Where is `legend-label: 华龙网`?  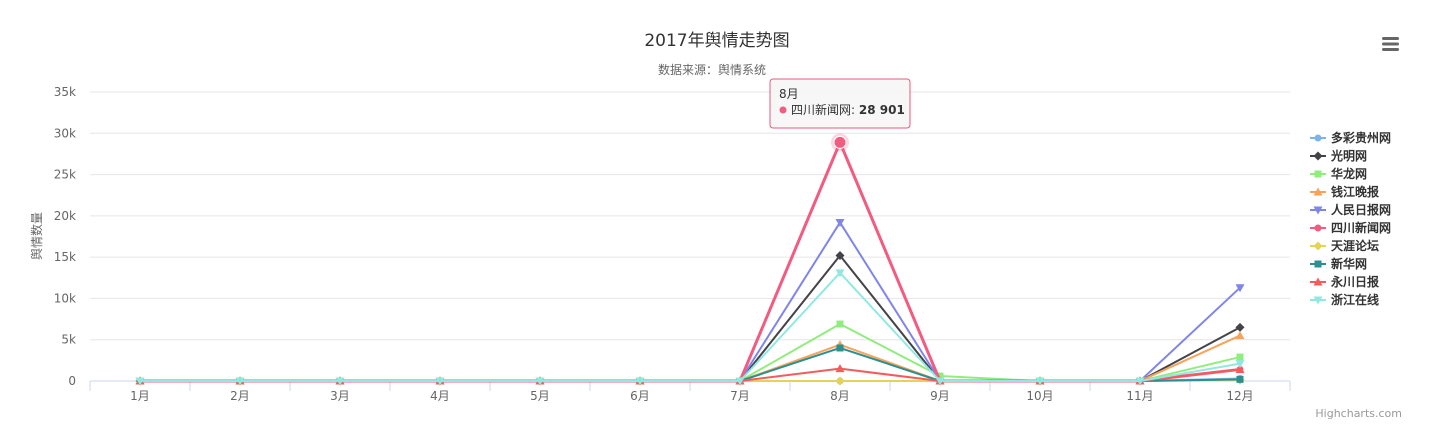
legend-label: 华龙网 is located at coordinates (1349, 173).